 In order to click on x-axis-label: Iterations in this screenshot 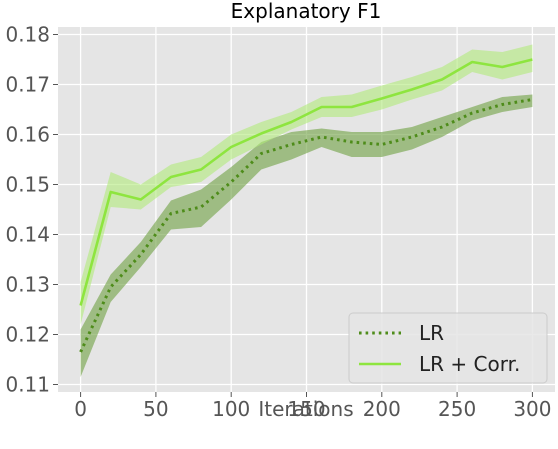, I will do `click(305, 409)`.